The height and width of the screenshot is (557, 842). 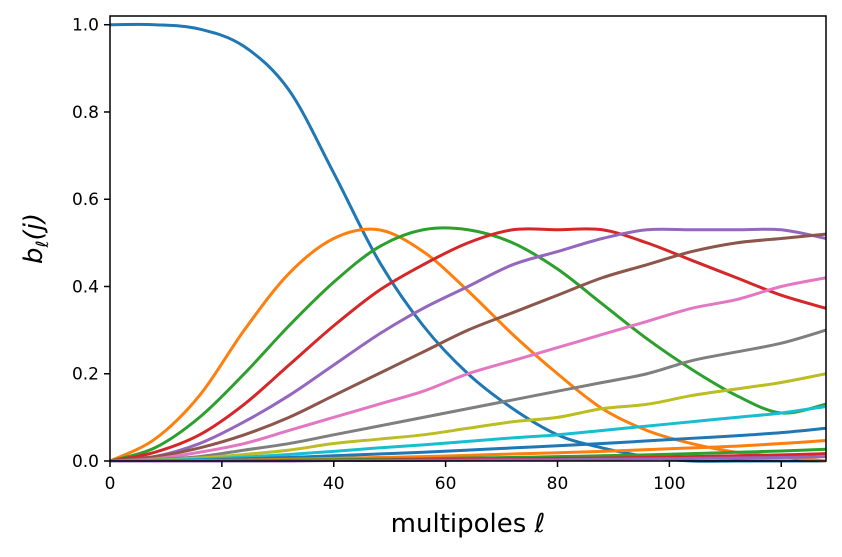 What do you see at coordinates (558, 484) in the screenshot?
I see `x-tick-label: 80` at bounding box center [558, 484].